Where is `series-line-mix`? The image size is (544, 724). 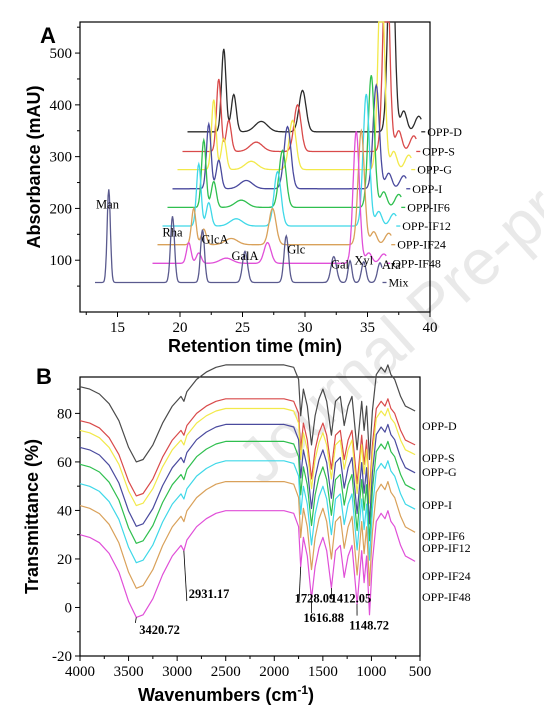 series-line-mix is located at coordinates (239, 236).